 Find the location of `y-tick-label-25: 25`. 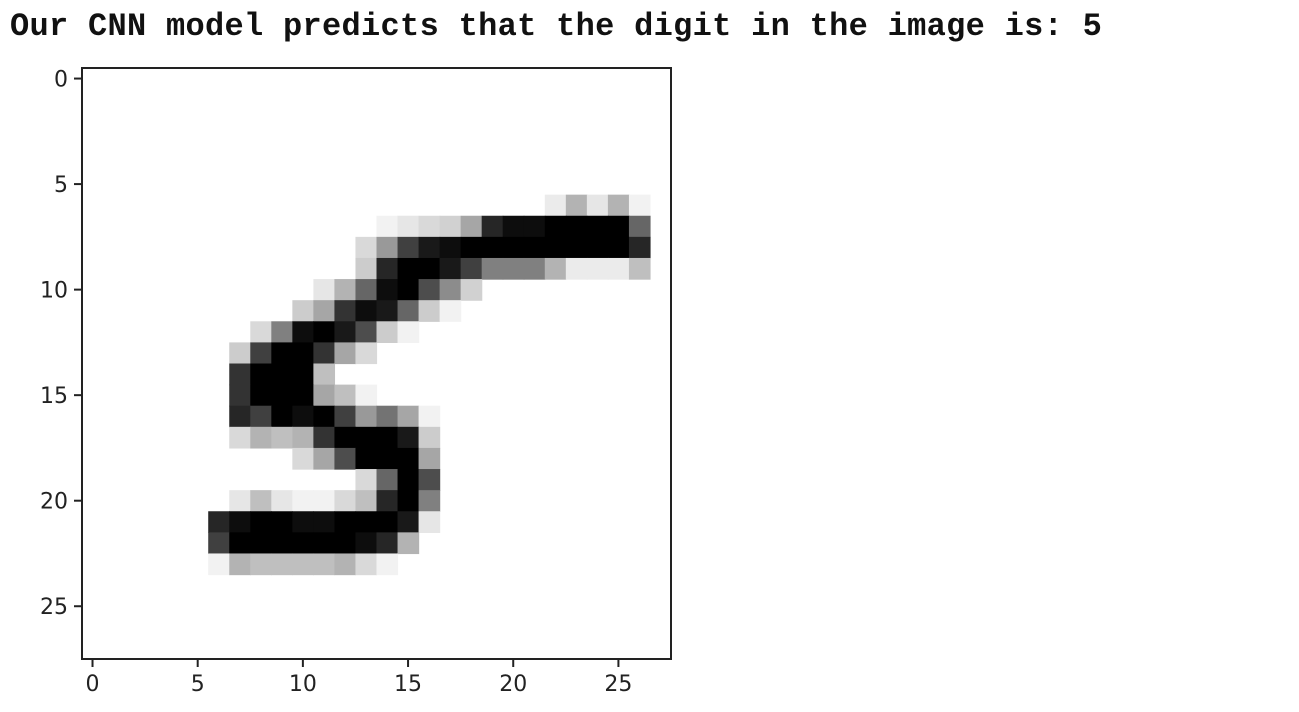

y-tick-label-25: 25 is located at coordinates (54, 607).